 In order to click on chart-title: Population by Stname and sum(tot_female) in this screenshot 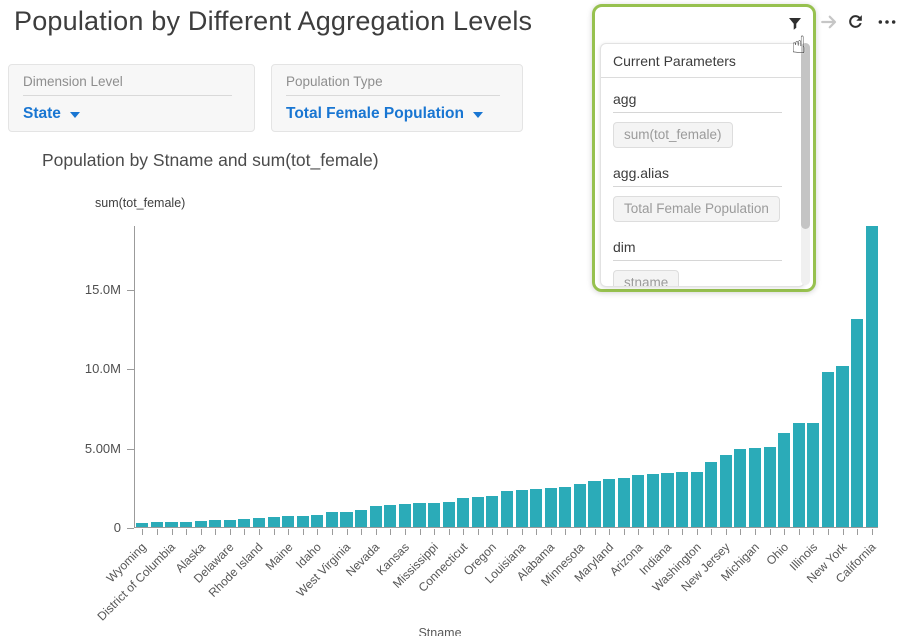, I will do `click(210, 160)`.